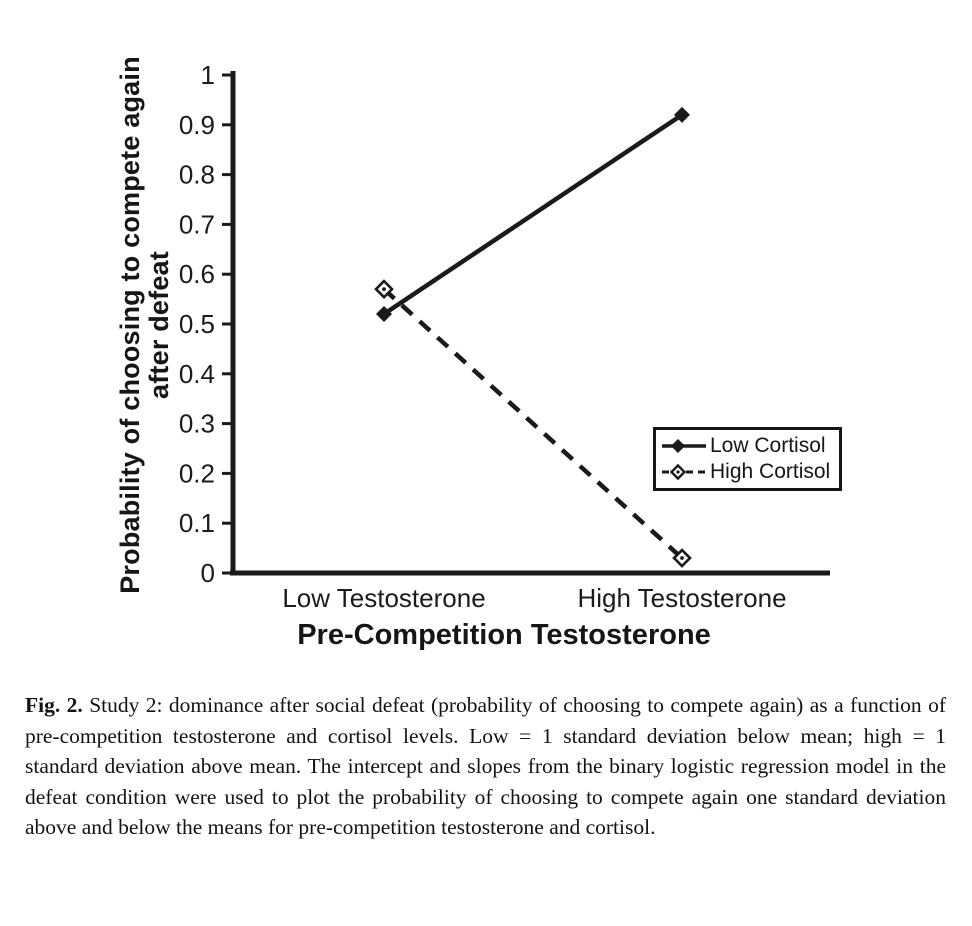  Describe the element at coordinates (197, 324) in the screenshot. I see `y-tick-label: 0.5` at that location.